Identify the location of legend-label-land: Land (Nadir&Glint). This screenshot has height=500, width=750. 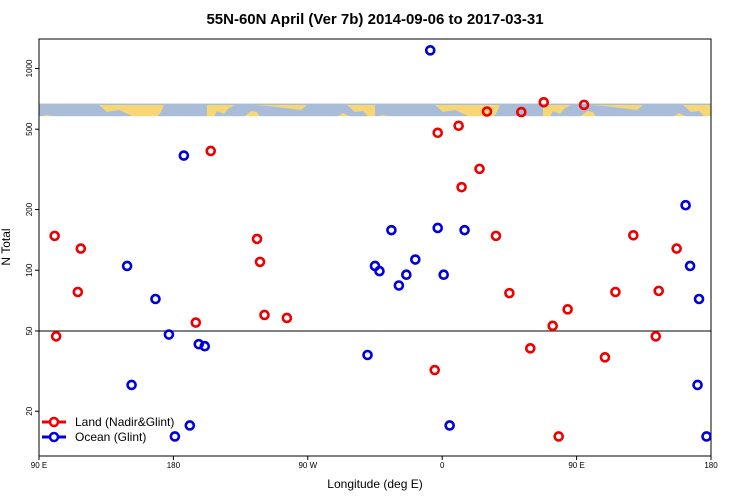
(124, 422).